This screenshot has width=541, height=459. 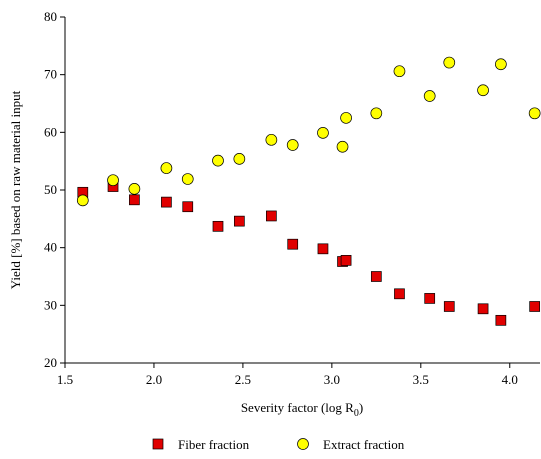 I want to click on x-tick-label: 2.5, so click(x=243, y=379).